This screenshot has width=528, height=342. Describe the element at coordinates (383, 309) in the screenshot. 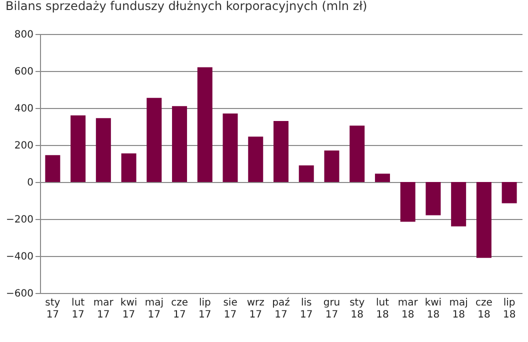

I see `x-tick-label: lut 18` at that location.